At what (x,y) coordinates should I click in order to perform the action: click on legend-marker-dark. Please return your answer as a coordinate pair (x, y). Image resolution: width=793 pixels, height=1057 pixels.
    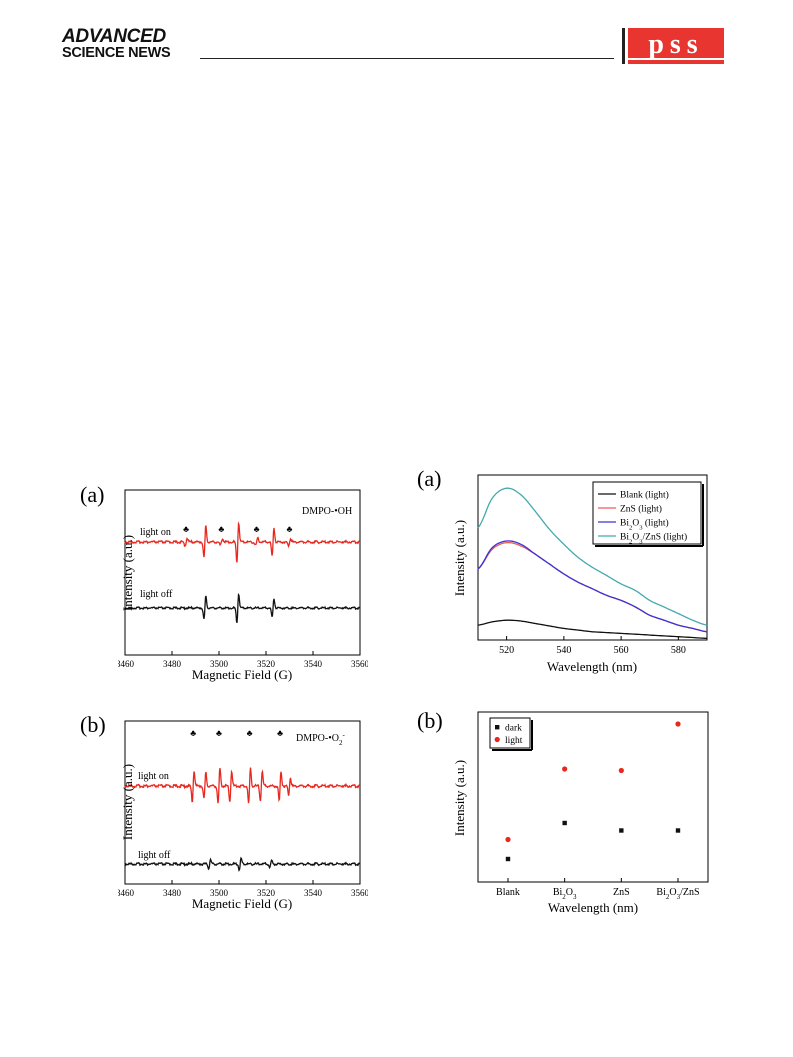
    Looking at the image, I should click on (497, 727).